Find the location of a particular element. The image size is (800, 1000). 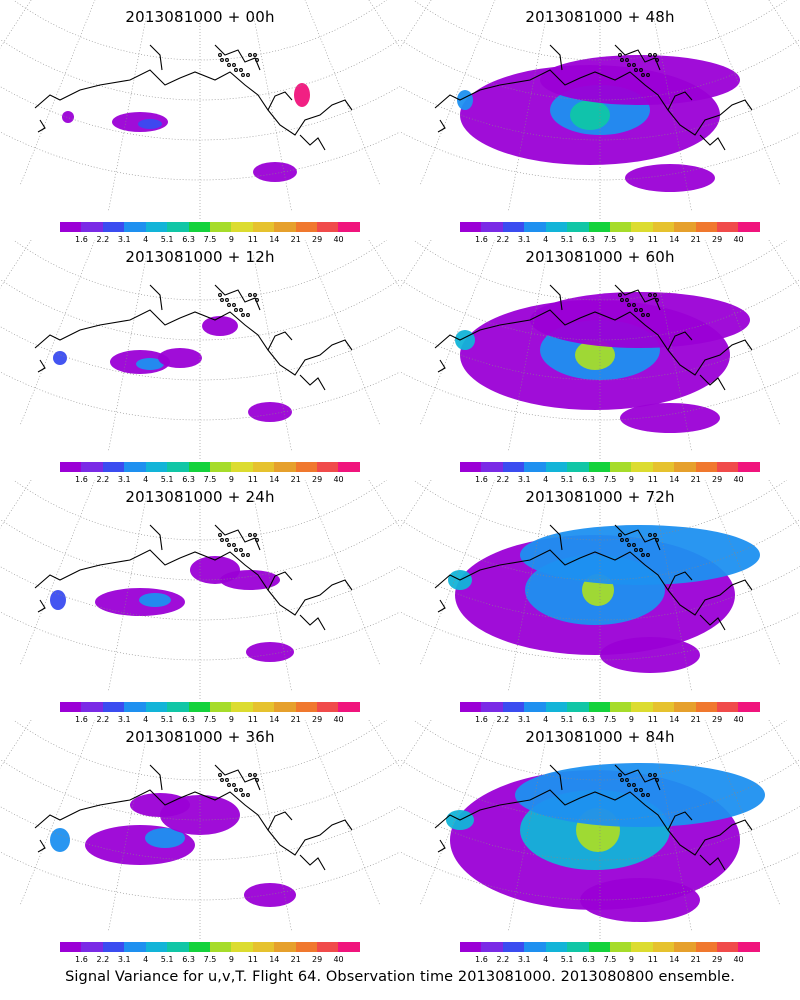

panel-title: 2013081000 + 84h is located at coordinates (600, 737).